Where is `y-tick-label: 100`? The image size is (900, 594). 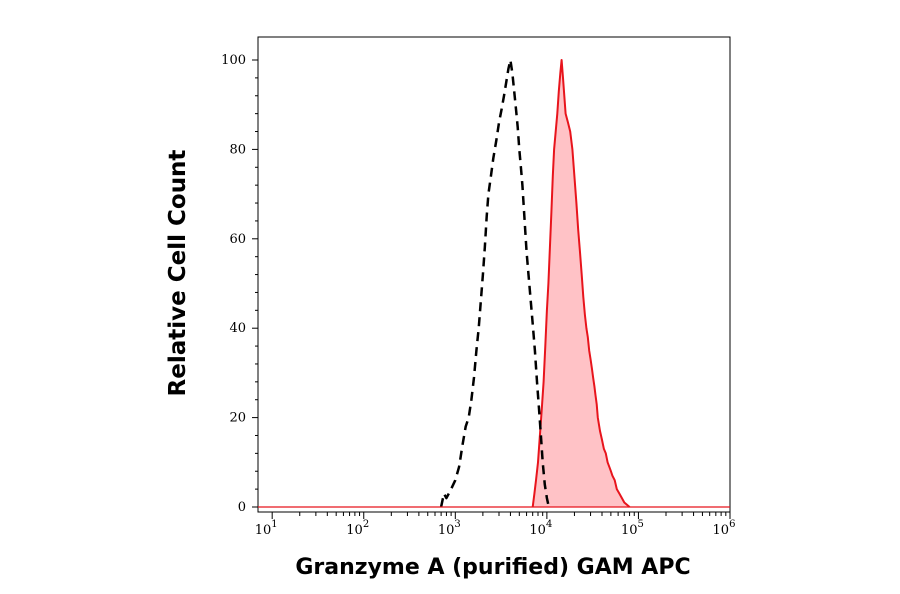 y-tick-label: 100 is located at coordinates (233, 60).